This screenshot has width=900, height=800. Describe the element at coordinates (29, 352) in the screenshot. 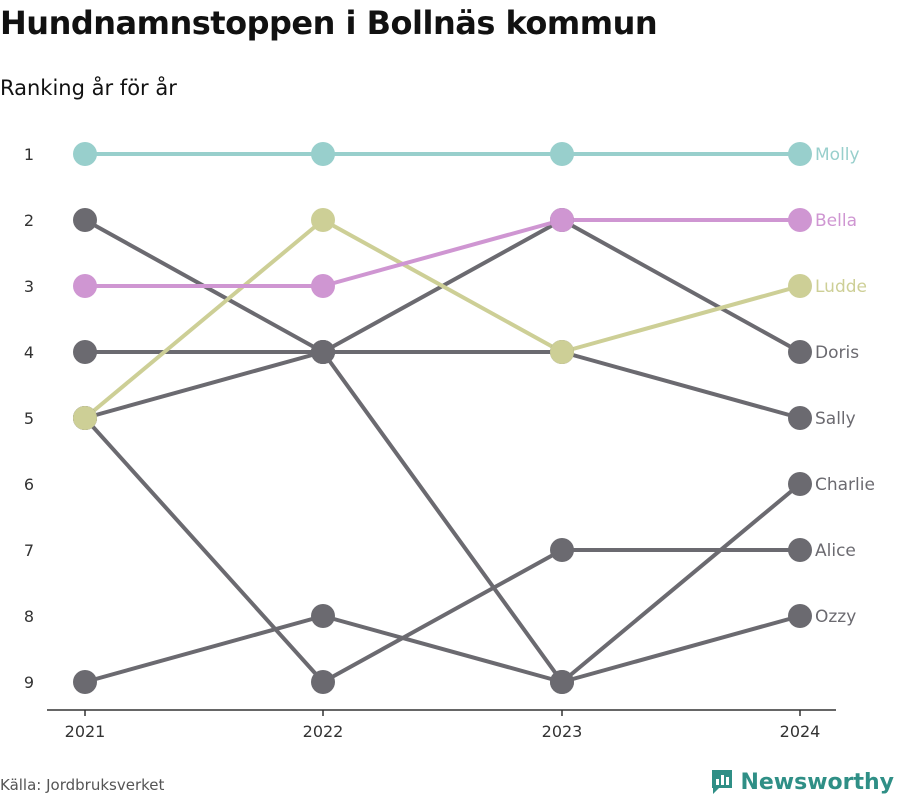

I see `y-tick-label: 4` at that location.